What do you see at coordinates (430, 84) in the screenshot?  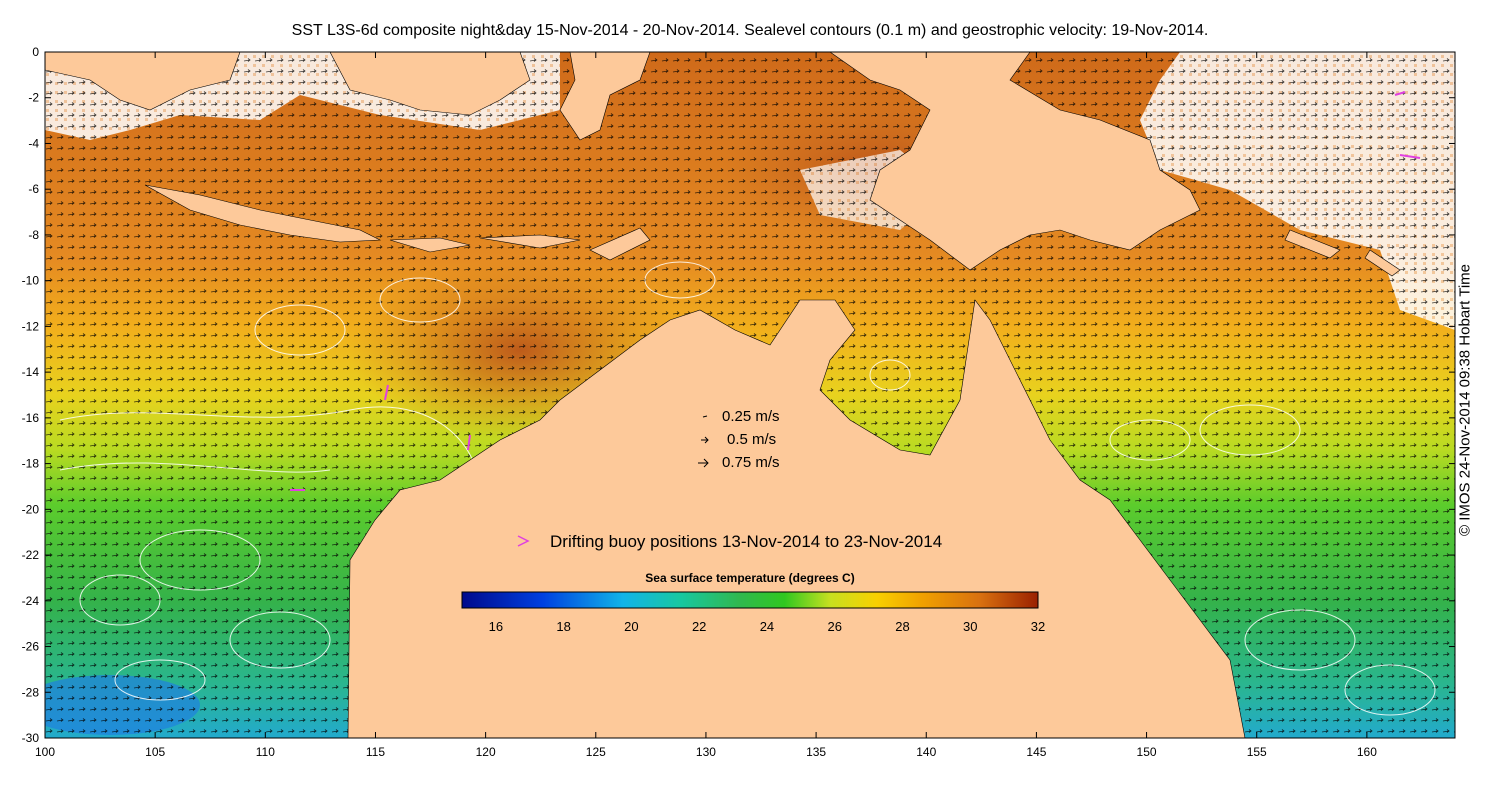 I see `borneo-land` at bounding box center [430, 84].